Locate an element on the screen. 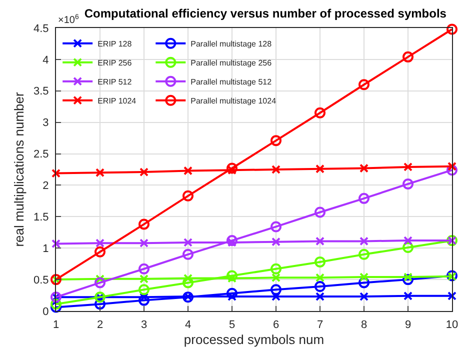  legend-label: ERIP 512 is located at coordinates (115, 81).